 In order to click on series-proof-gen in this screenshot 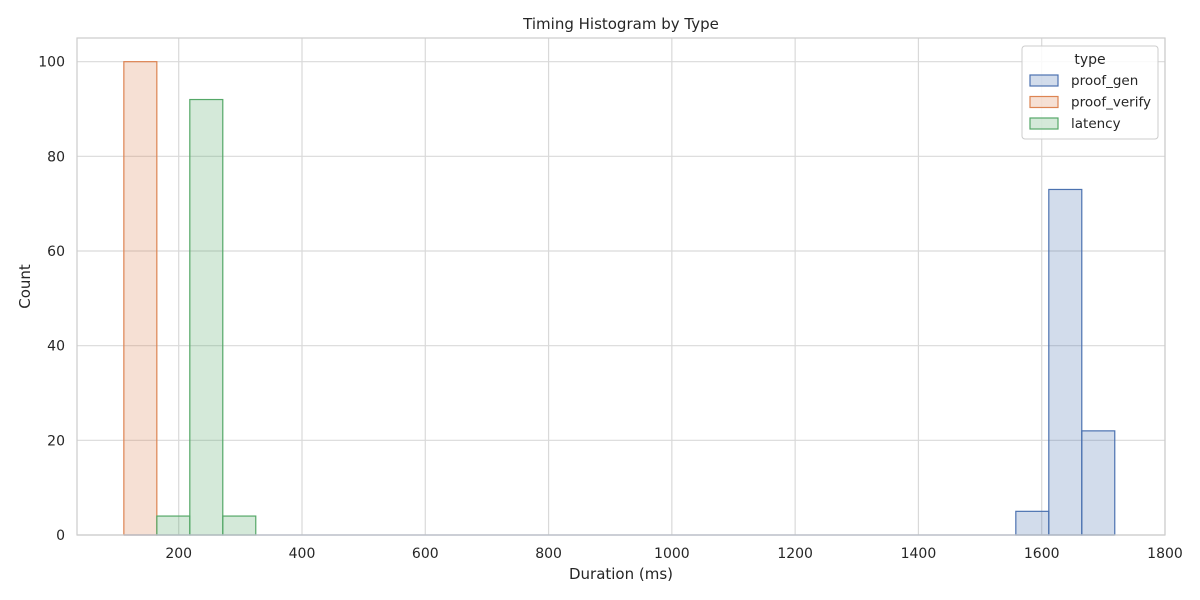, I will do `click(1065, 362)`.